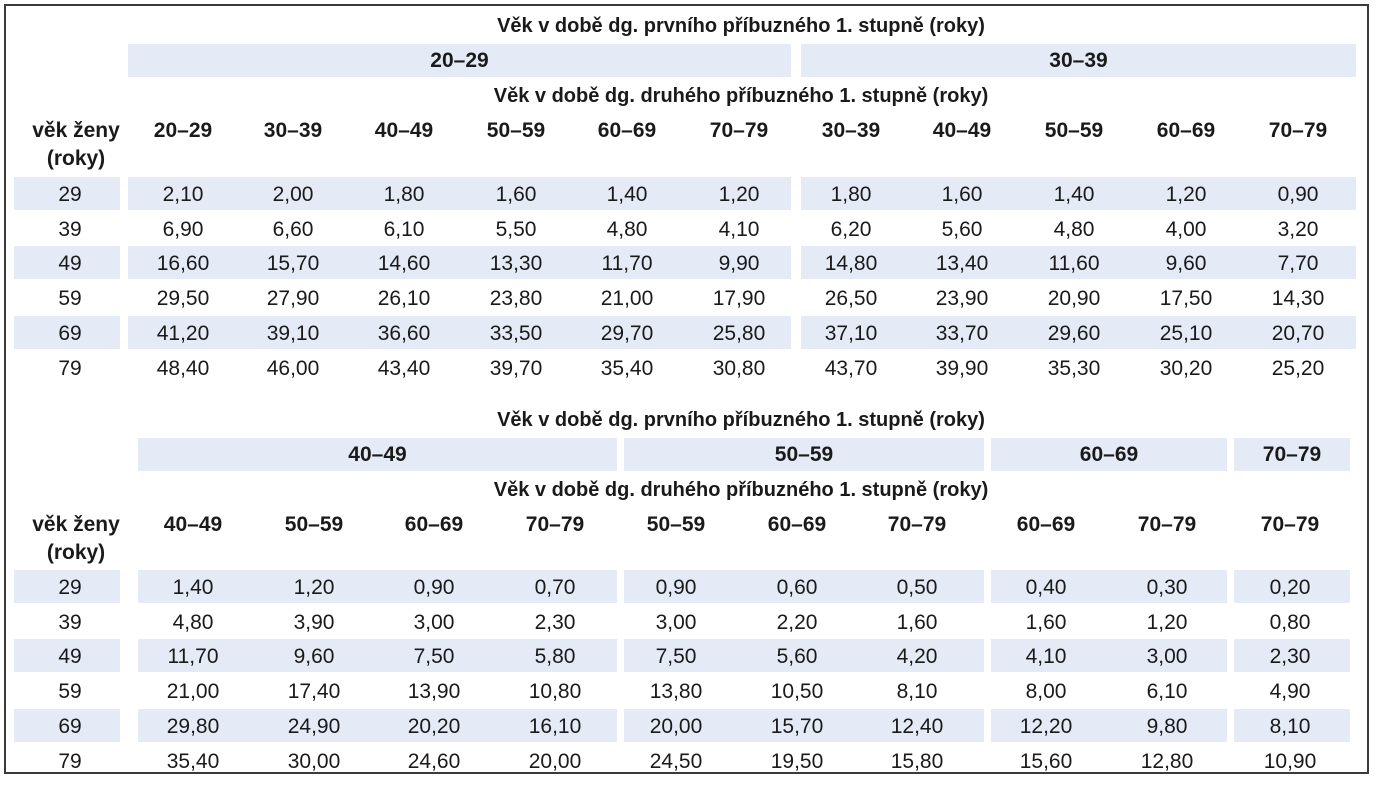  What do you see at coordinates (183, 264) in the screenshot?
I see `table-cell: 16,60` at bounding box center [183, 264].